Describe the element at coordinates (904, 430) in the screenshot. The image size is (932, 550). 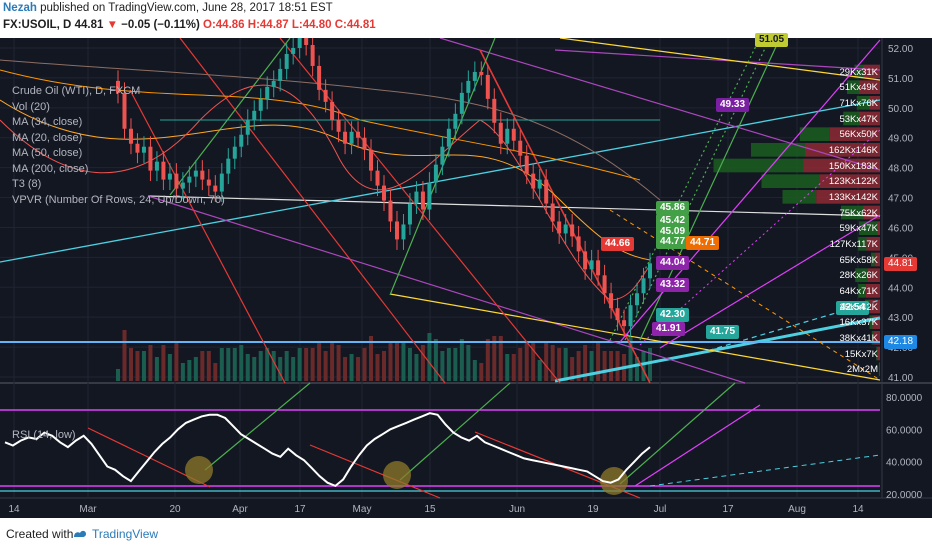
I see `rsi-tick-label: 60.0000` at that location.